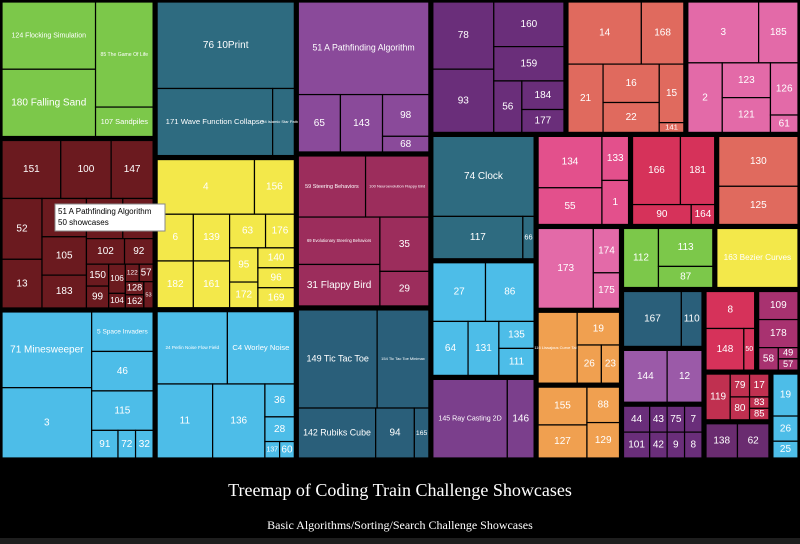 Image resolution: width=800 pixels, height=544 pixels. What do you see at coordinates (86, 169) in the screenshot?
I see `tile-label: 100` at bounding box center [86, 169].